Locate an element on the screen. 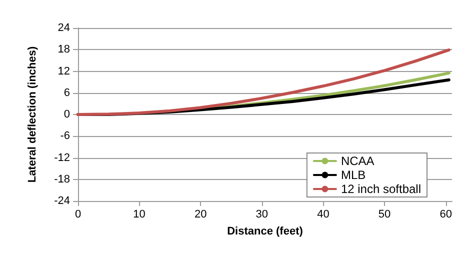 The width and height of the screenshot is (475, 267). y-tick-label: 18 is located at coordinates (64, 50).